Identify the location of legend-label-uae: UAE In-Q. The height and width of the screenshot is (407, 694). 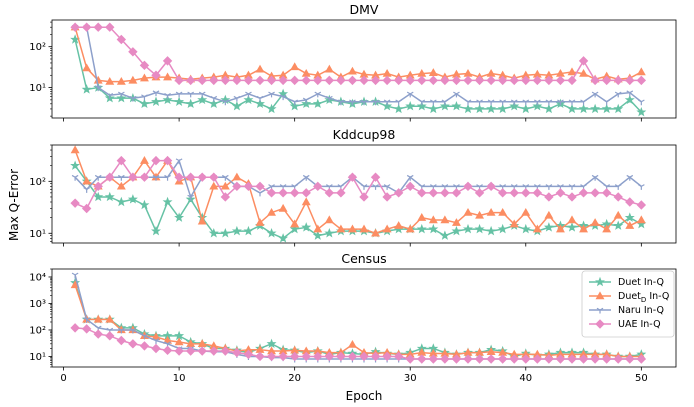
(639, 324).